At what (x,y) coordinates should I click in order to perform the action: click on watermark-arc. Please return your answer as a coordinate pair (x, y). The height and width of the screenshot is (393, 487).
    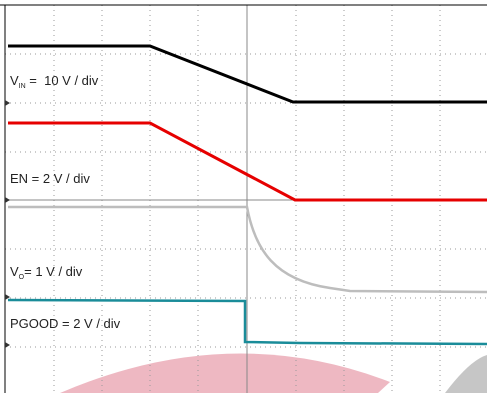
    Looking at the image, I should click on (225, 373).